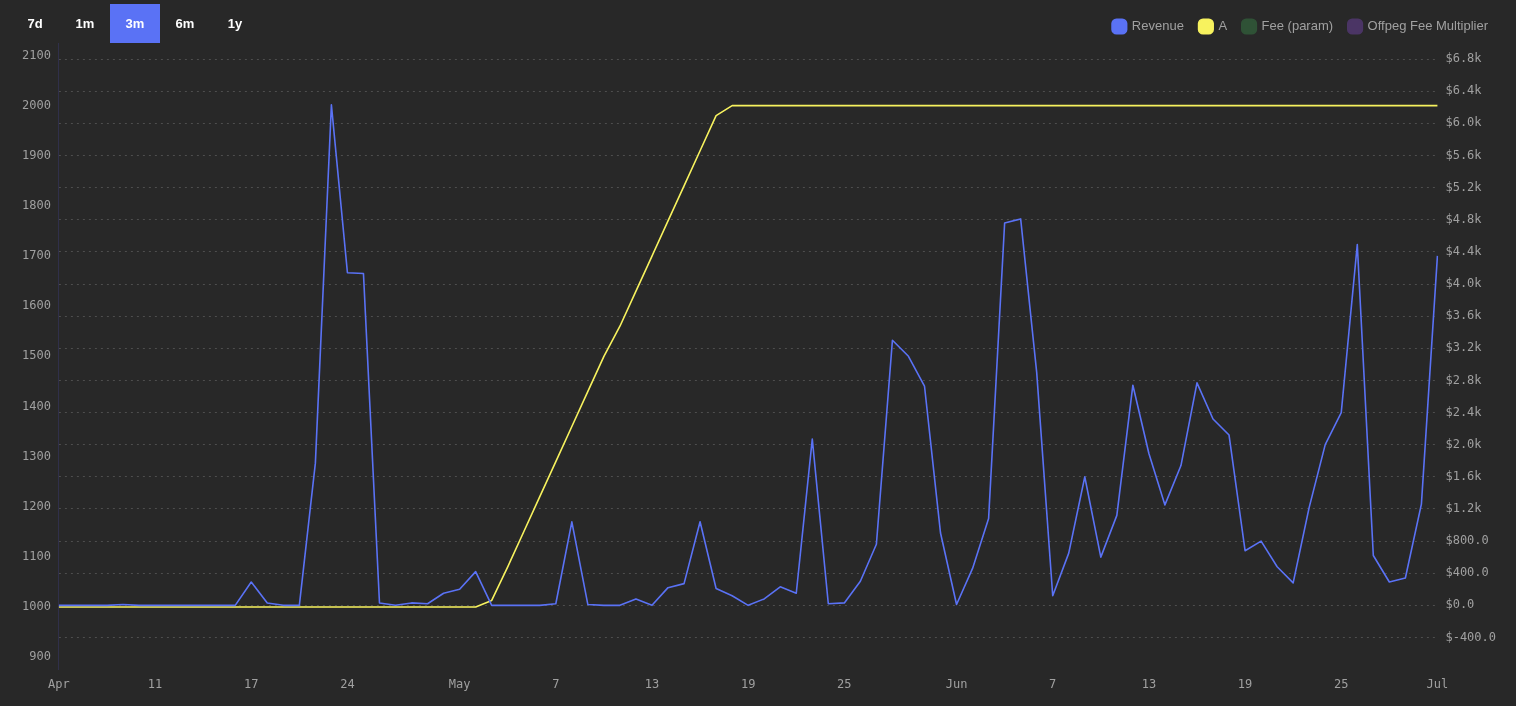 Image resolution: width=1516 pixels, height=706 pixels. I want to click on y2-tick-label: $6.0k, so click(1464, 122).